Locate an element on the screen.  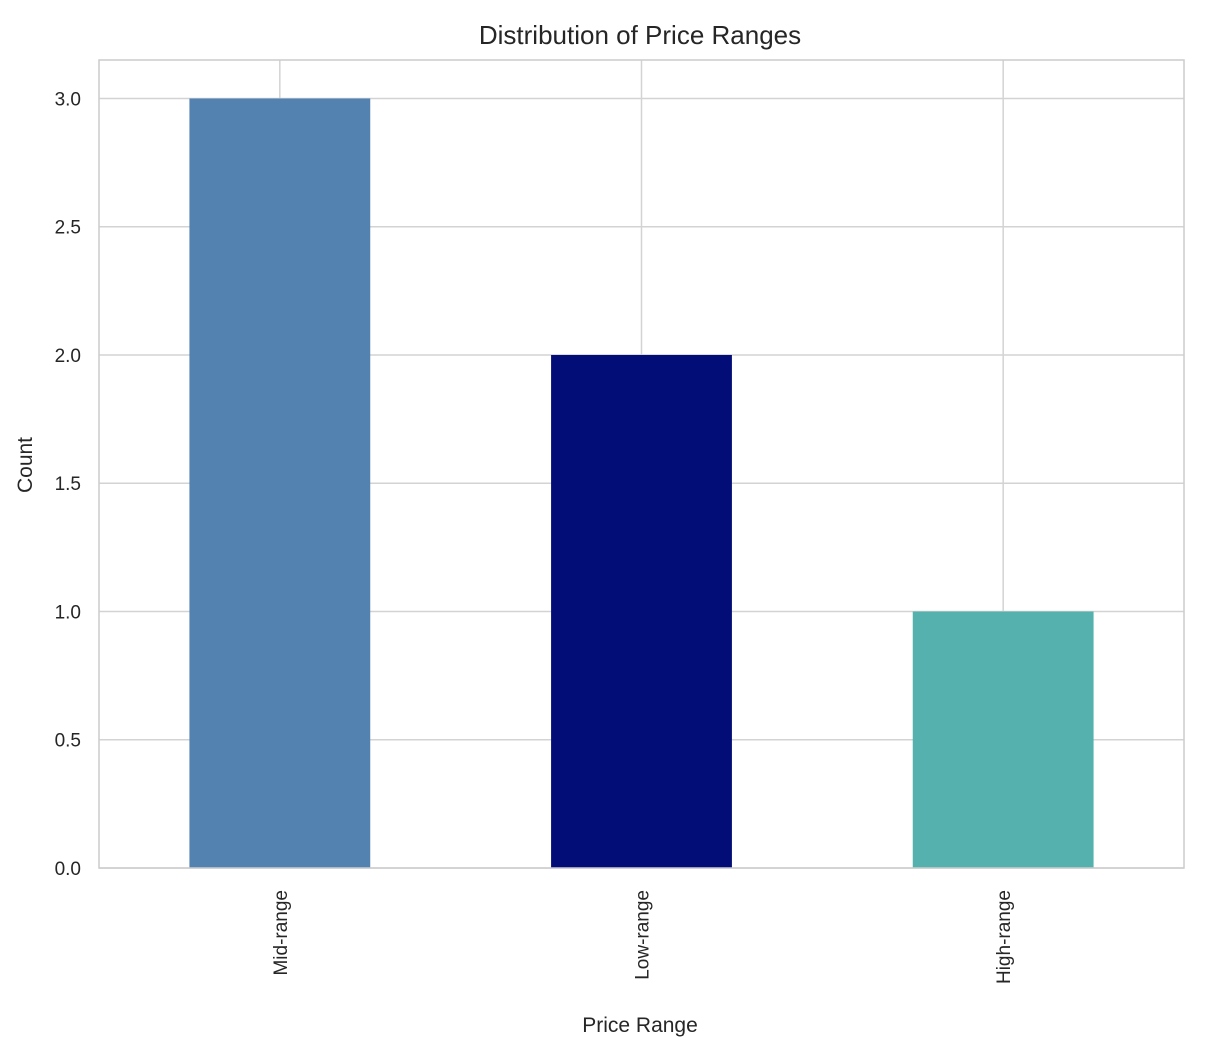
y-tick-label: 0.0 is located at coordinates (68, 869).